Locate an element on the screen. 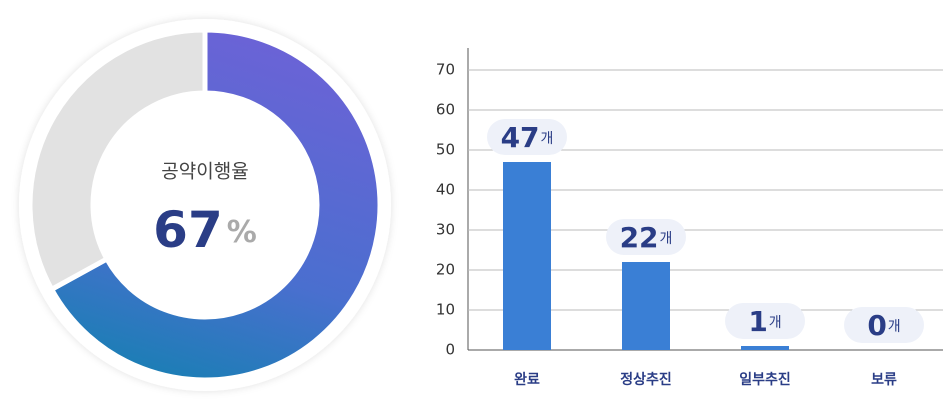 The image size is (943, 408). value-number: 1 is located at coordinates (757, 321).